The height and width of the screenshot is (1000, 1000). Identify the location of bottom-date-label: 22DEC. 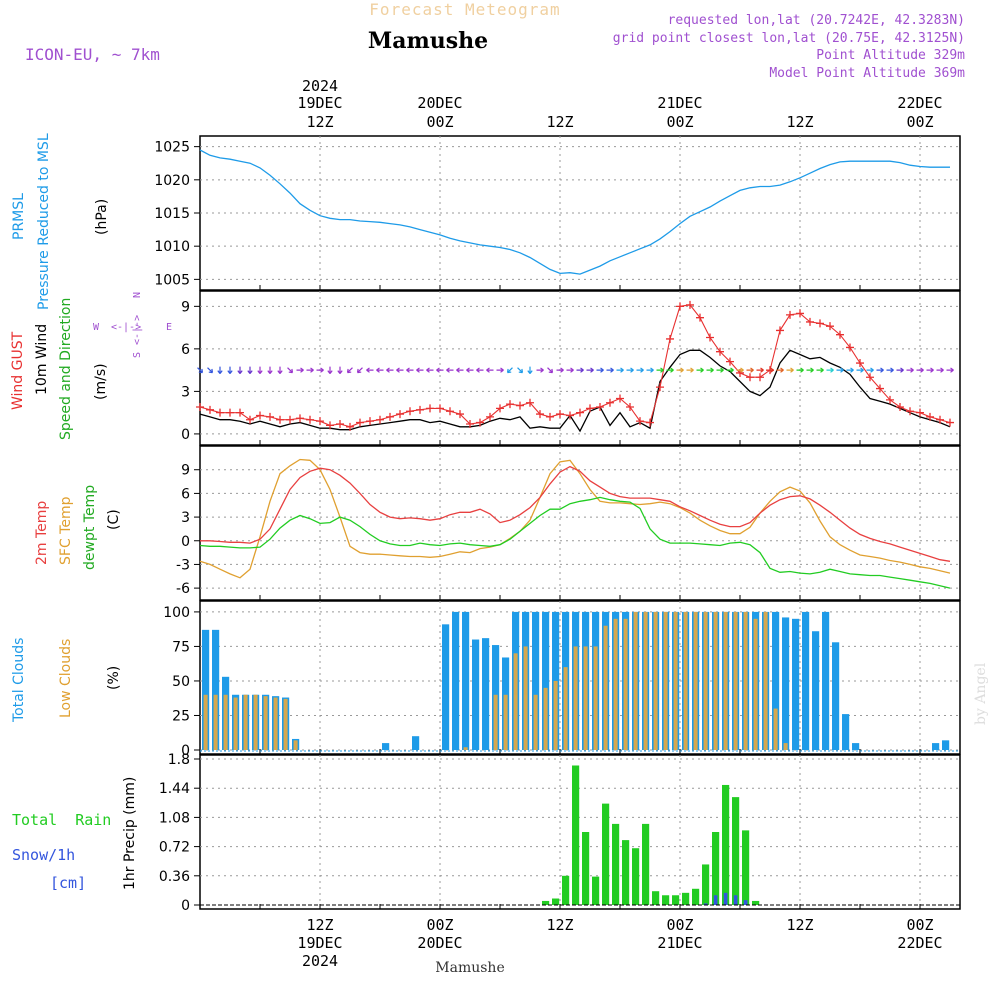
(919, 943).